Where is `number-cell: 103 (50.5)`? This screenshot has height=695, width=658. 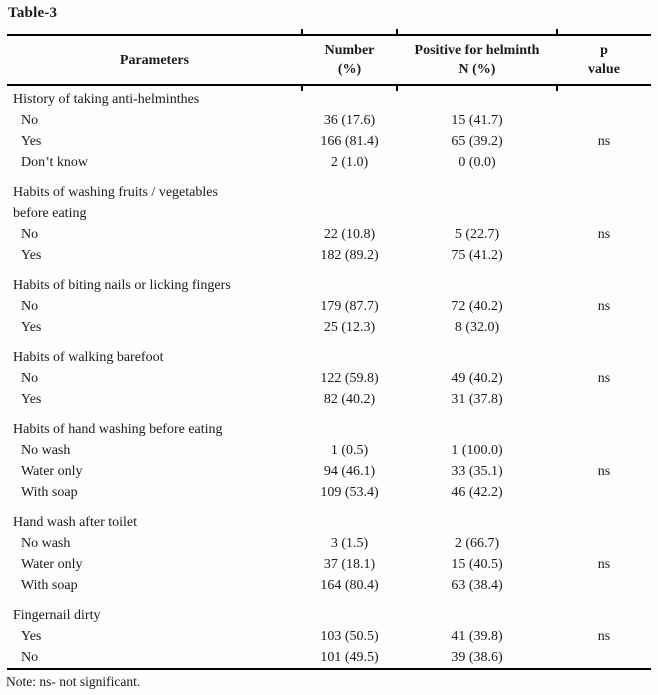 number-cell: 103 (50.5) is located at coordinates (349, 636).